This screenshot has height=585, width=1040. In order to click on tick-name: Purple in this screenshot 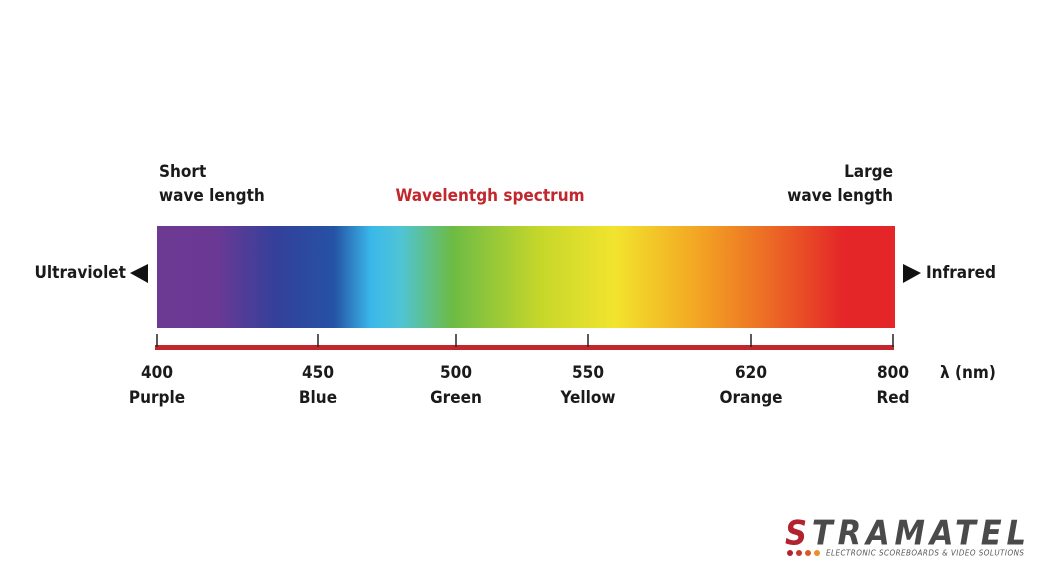, I will do `click(157, 398)`.